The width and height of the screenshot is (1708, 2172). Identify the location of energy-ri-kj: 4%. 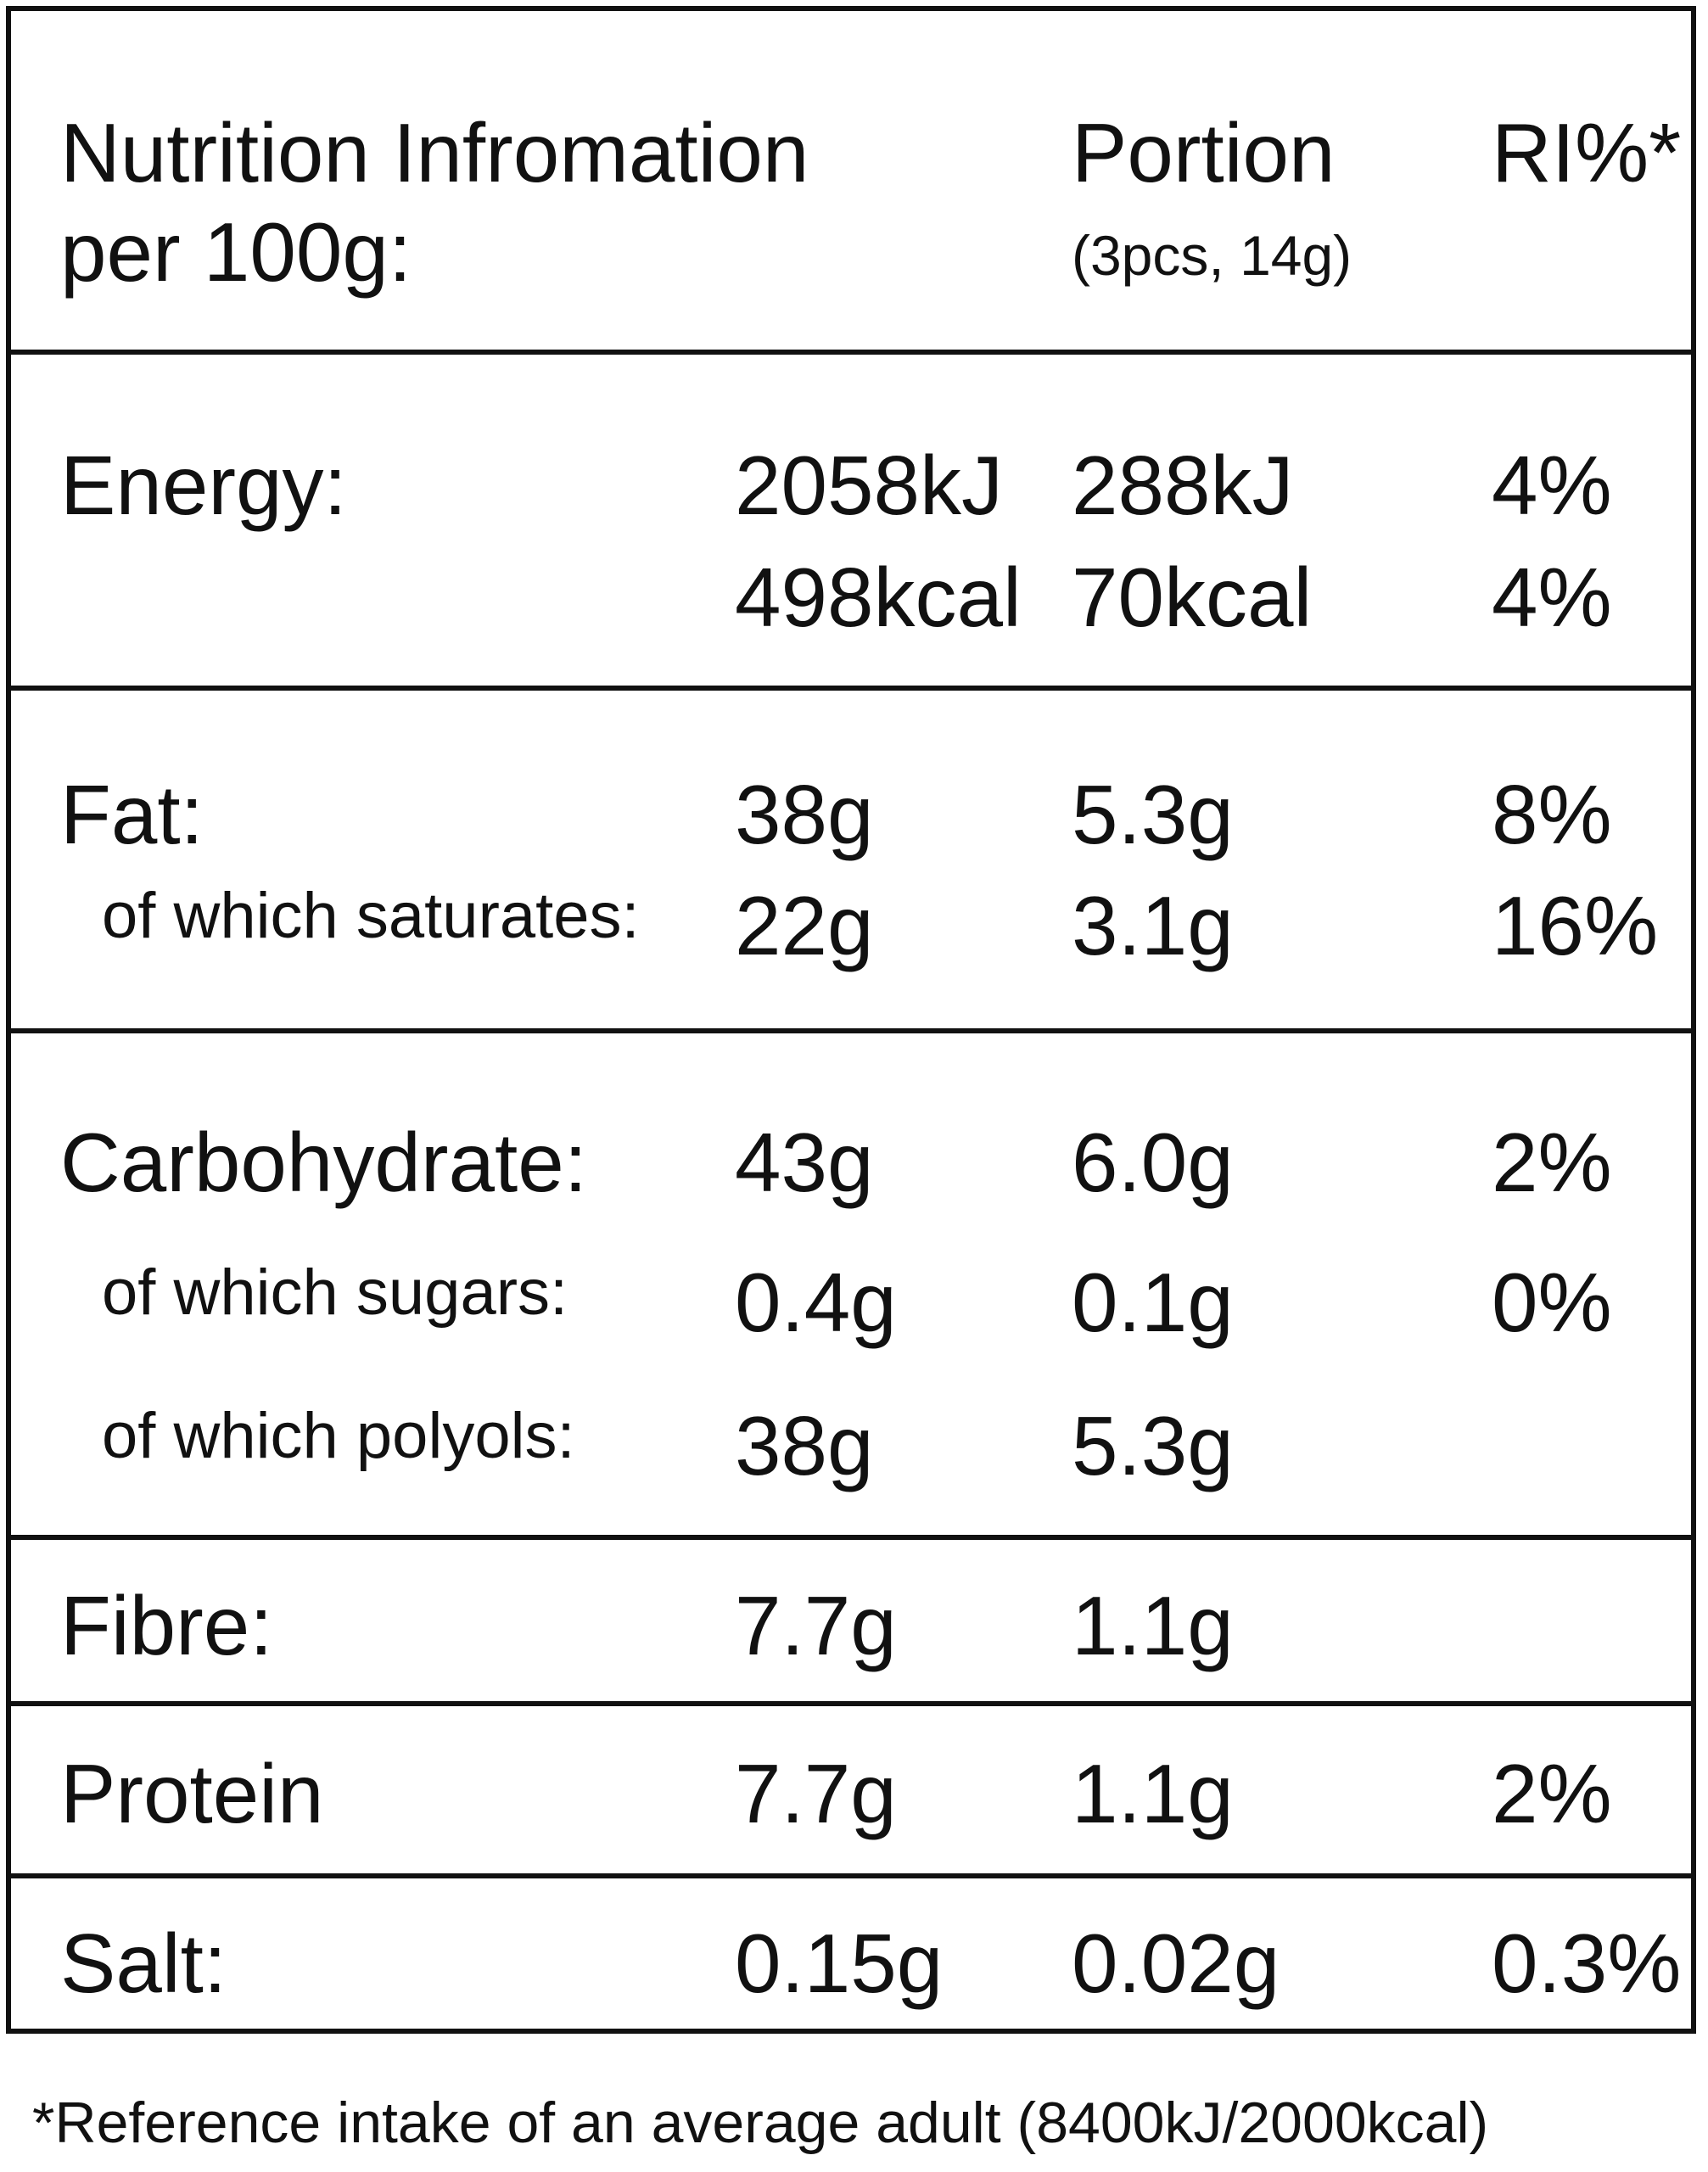
(1552, 485).